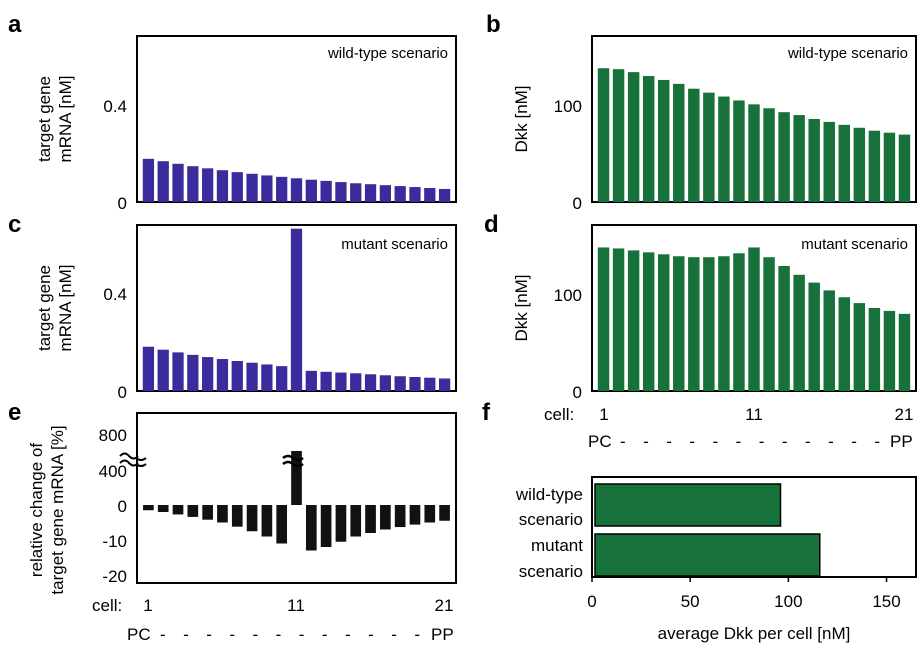 Image resolution: width=920 pixels, height=647 pixels. Describe the element at coordinates (690, 601) in the screenshot. I see `panel-f-xtick-label: 50` at that location.